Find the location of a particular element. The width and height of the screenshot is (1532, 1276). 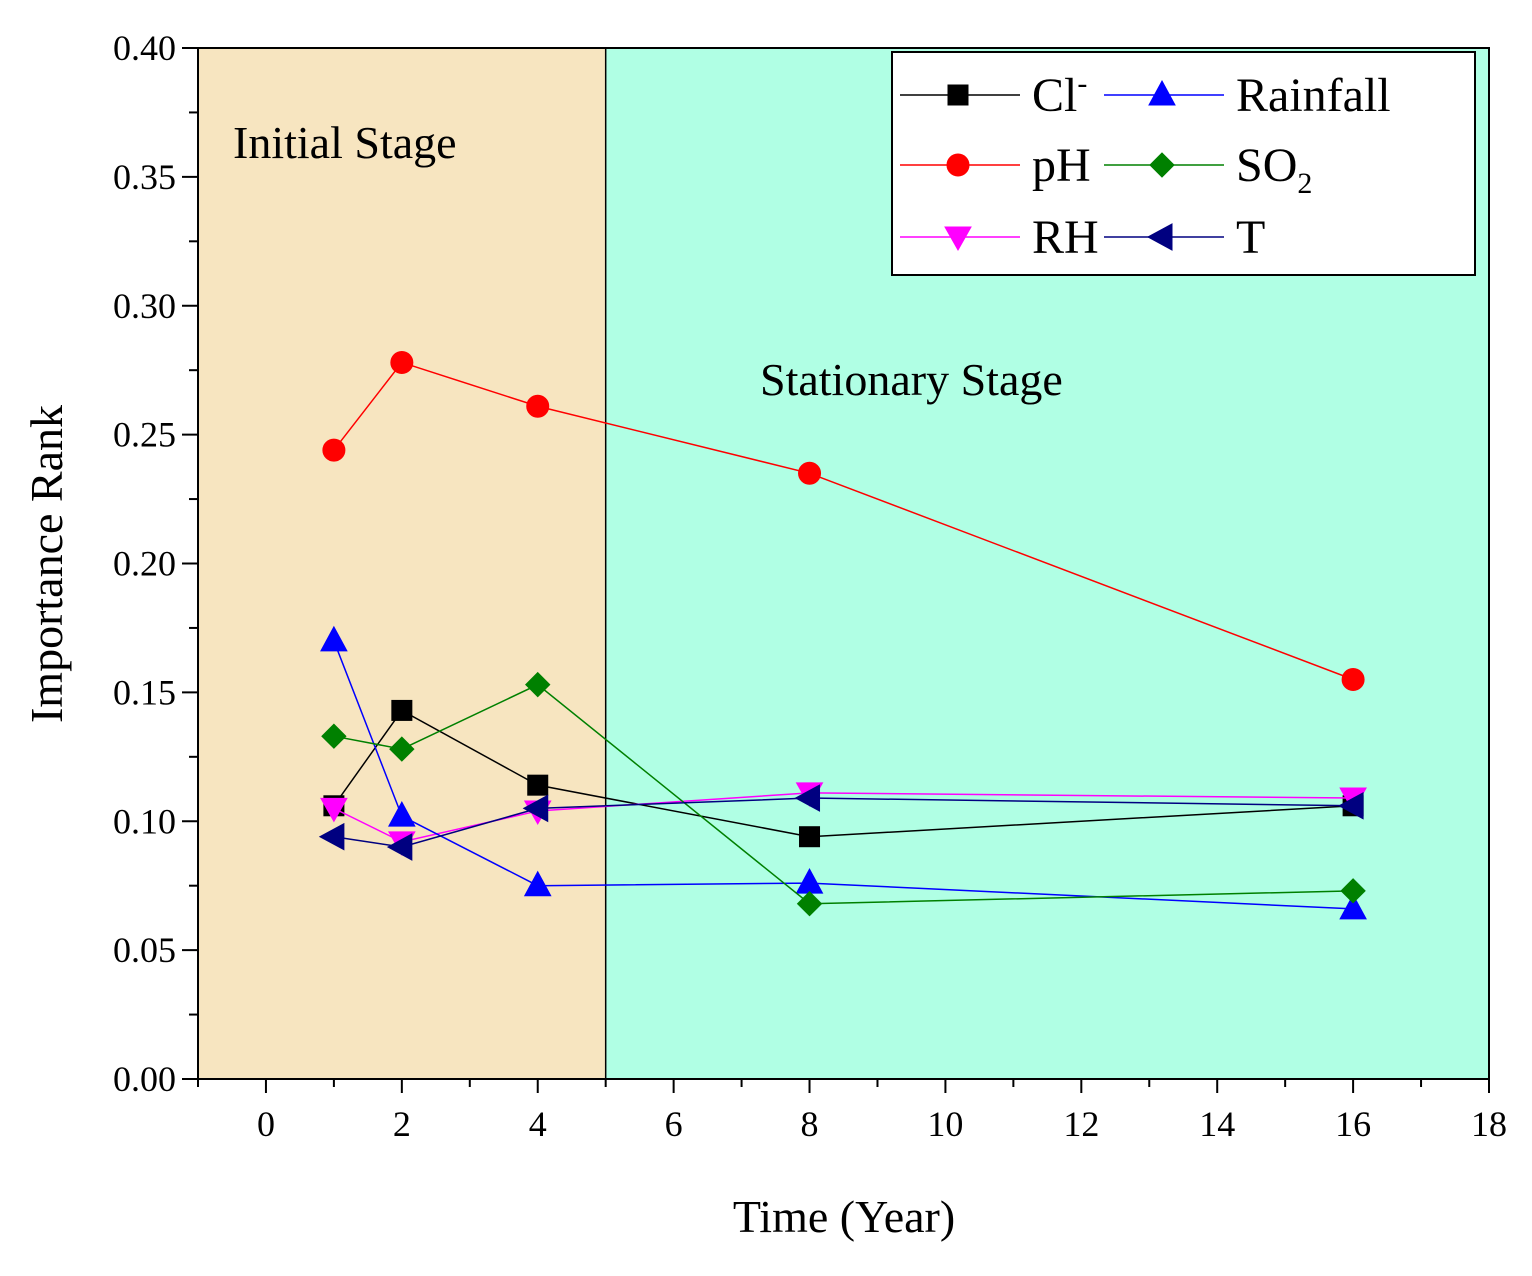

legend-label: pH is located at coordinates (1061, 165).